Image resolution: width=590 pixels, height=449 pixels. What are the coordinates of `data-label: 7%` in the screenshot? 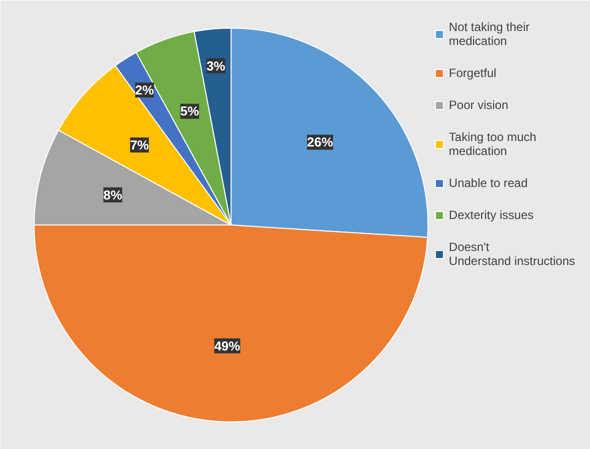 It's located at (140, 145).